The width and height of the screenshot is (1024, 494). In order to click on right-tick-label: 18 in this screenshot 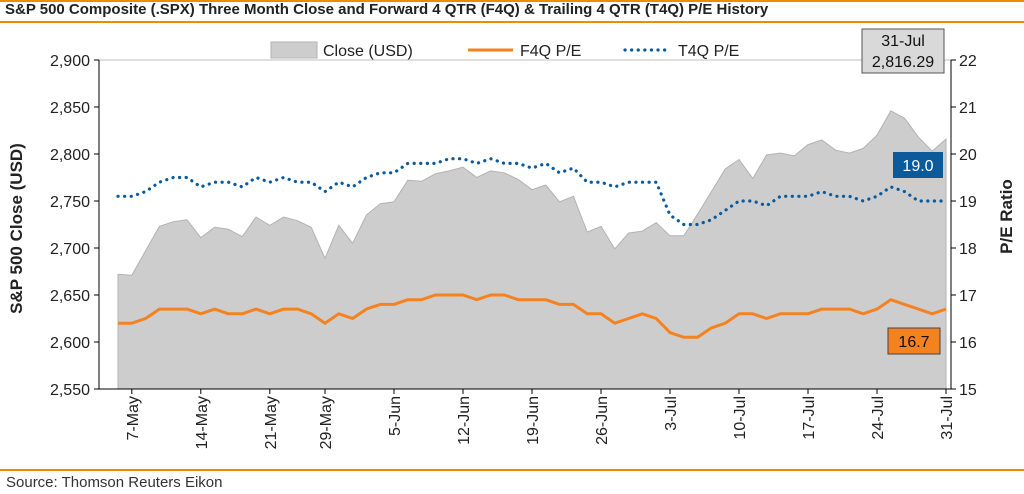, I will do `click(968, 249)`.